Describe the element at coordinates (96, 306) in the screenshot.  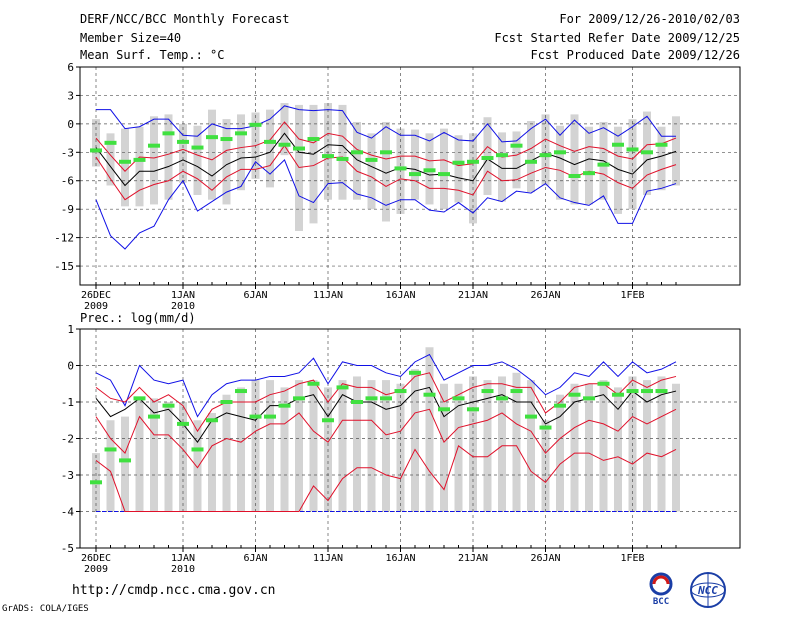
I see `temp-x-tick-year: 2009` at that location.